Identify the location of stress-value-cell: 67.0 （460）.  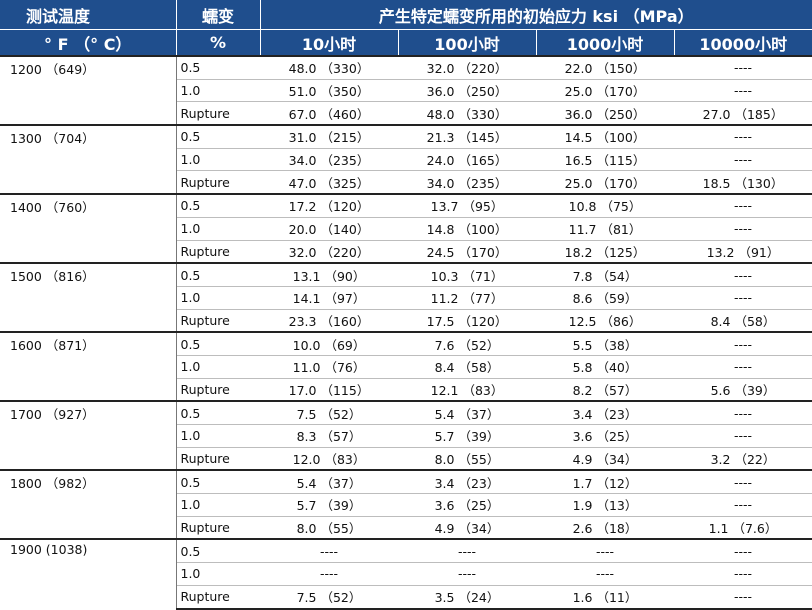
(329, 113).